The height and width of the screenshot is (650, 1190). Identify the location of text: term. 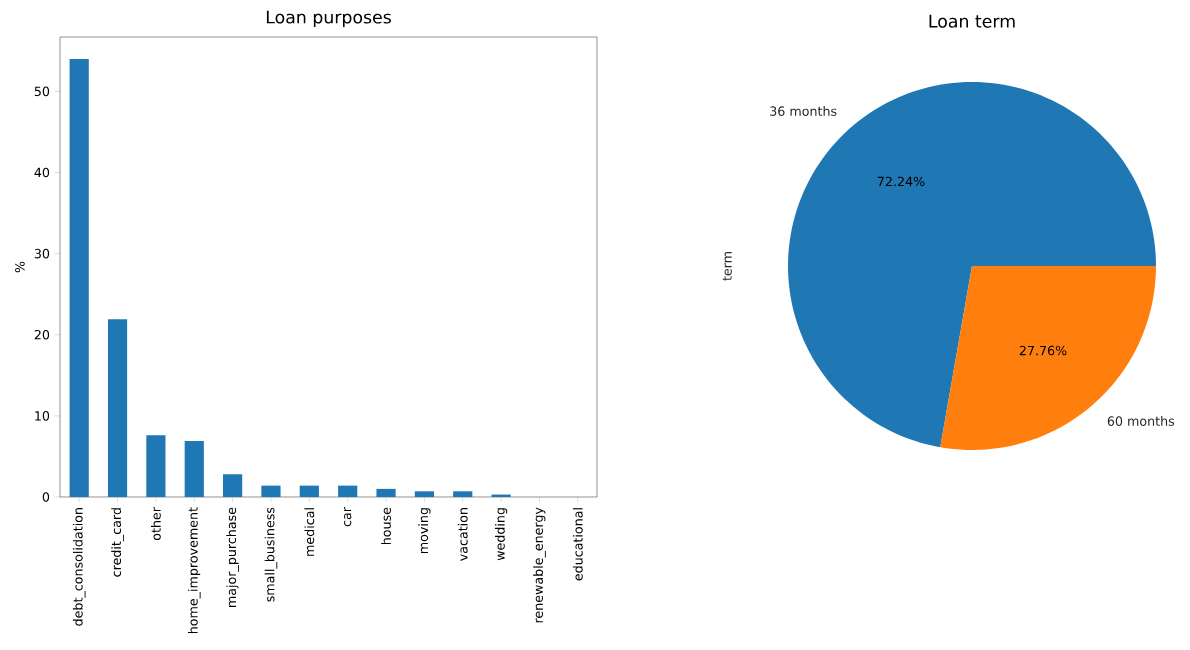
(727, 266).